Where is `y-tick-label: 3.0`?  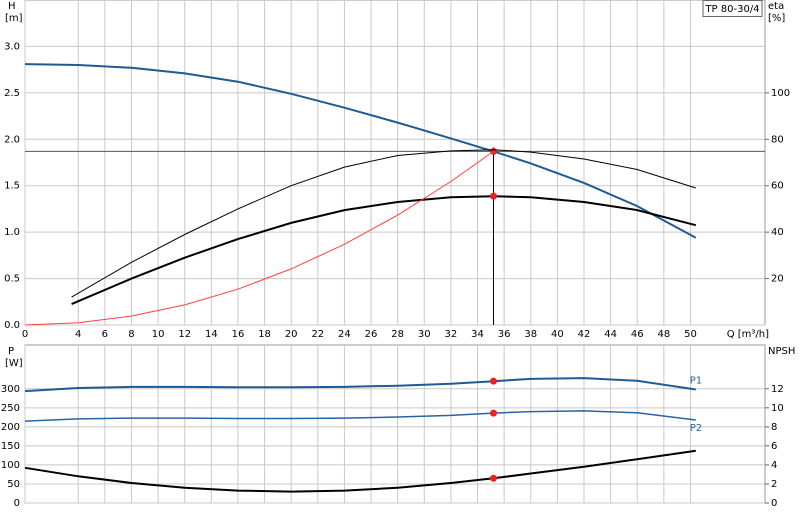
y-tick-label: 3.0 is located at coordinates (12, 46).